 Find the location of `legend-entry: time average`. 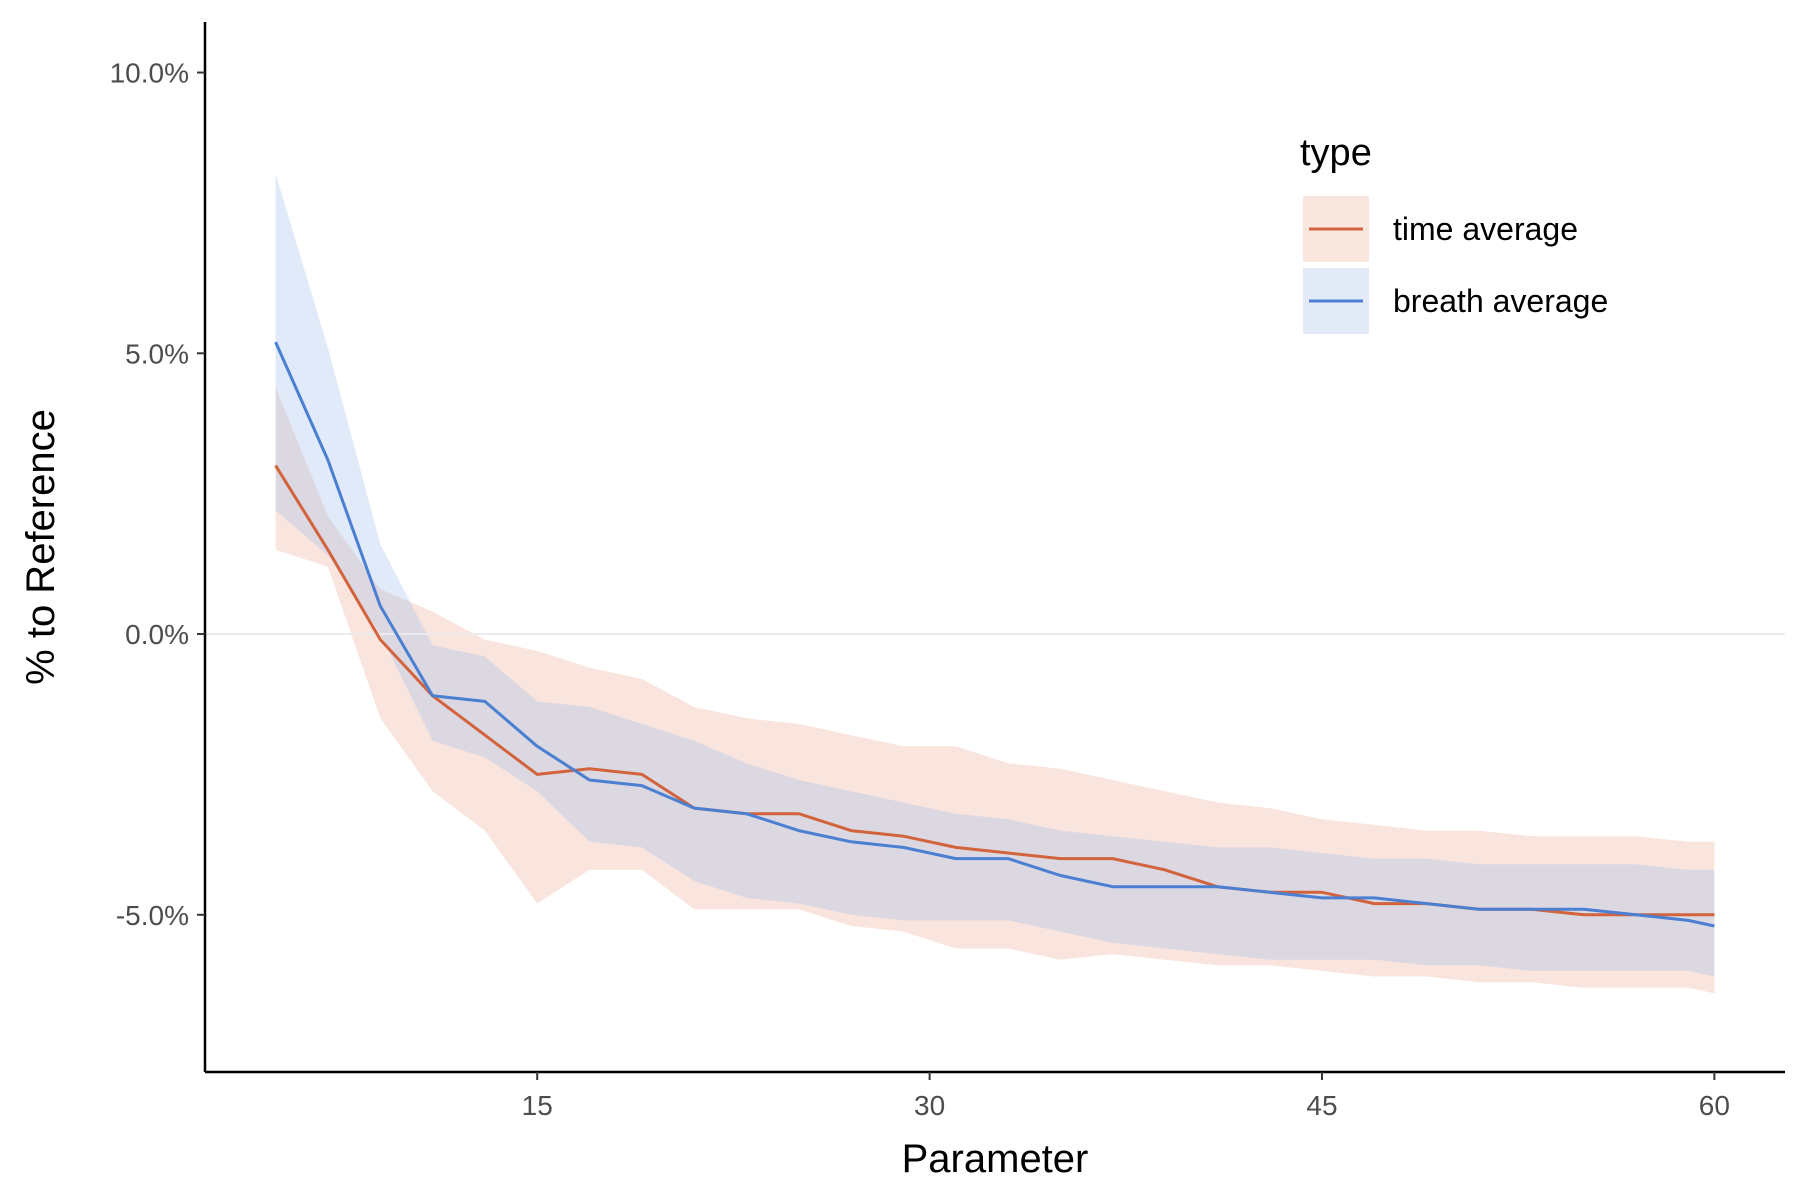

legend-entry: time average is located at coordinates (1440, 229).